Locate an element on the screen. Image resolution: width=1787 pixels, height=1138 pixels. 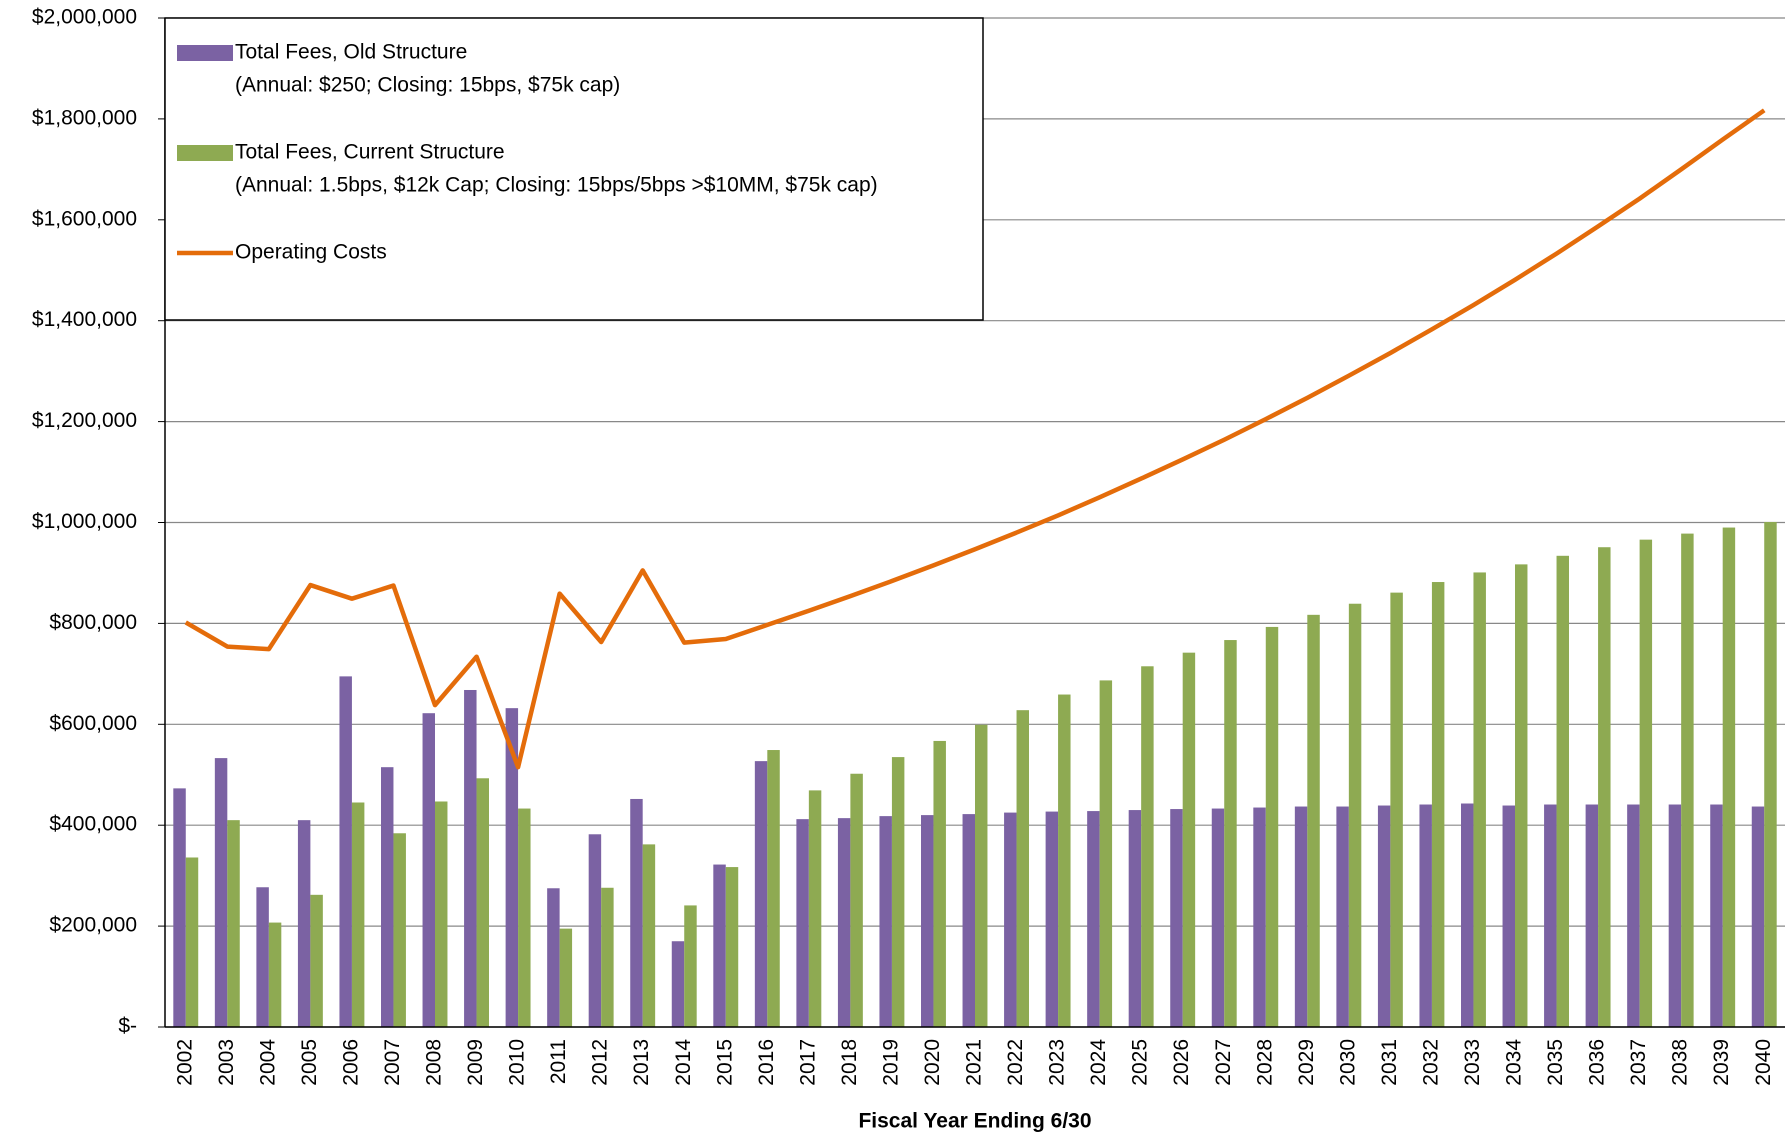
x-tick-label: 2018 is located at coordinates (849, 1062).